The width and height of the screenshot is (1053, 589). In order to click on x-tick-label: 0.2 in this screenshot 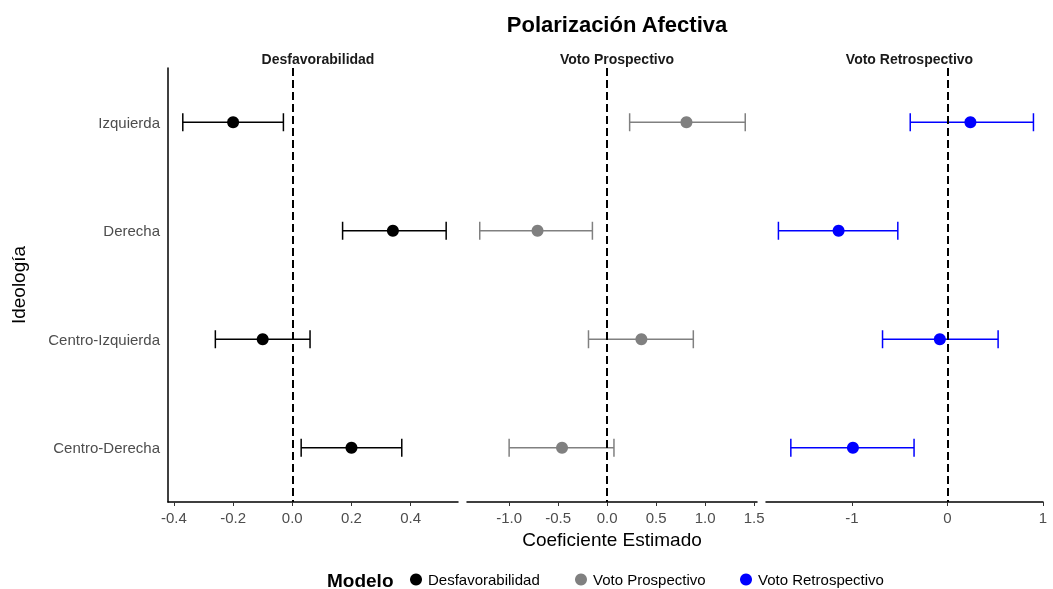, I will do `click(351, 517)`.